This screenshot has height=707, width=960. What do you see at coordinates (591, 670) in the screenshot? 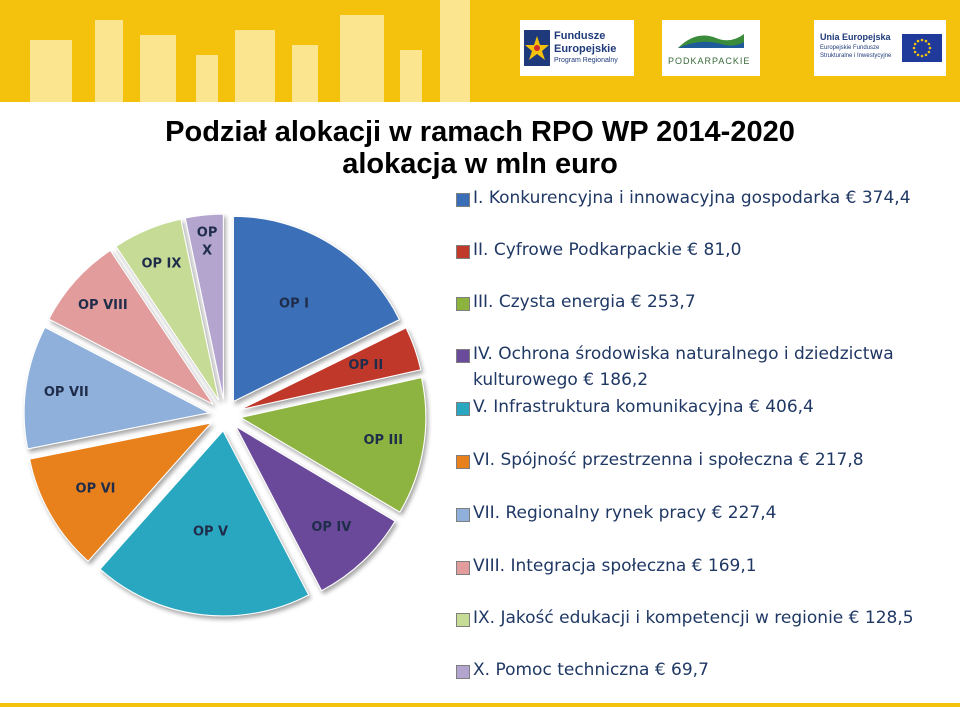
I see `legend-label: X. Pomoc techniczna € 69,7` at bounding box center [591, 670].